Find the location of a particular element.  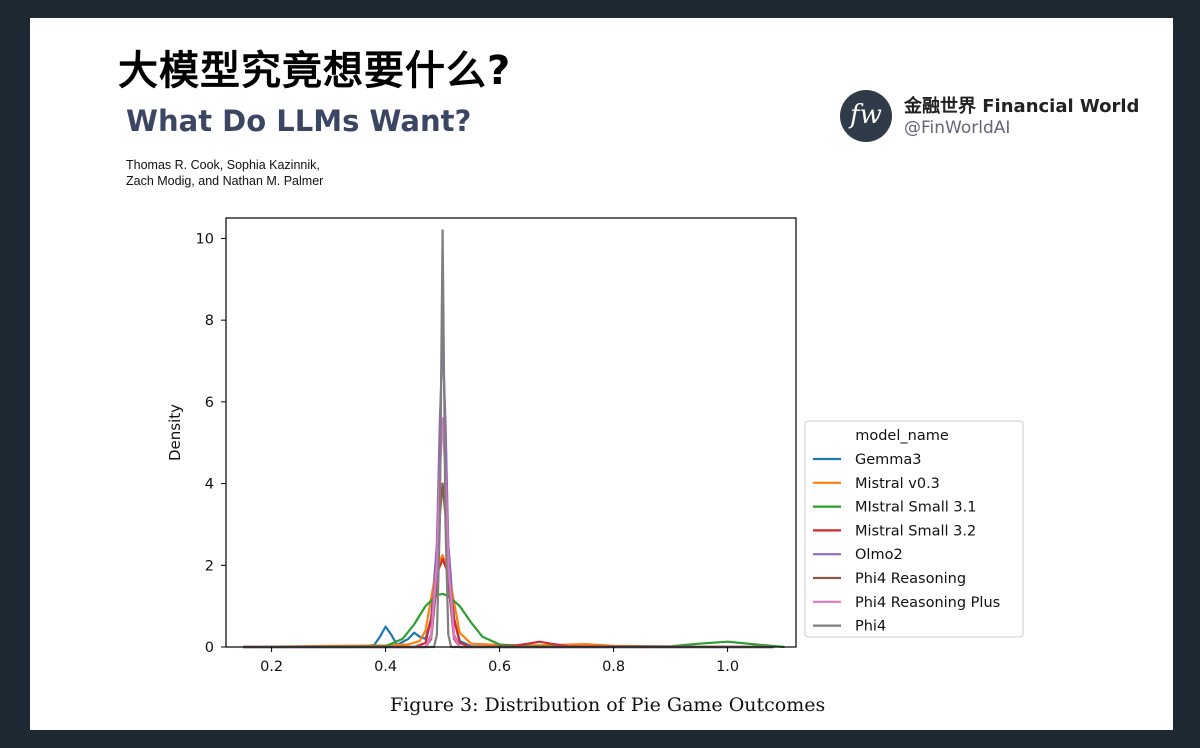

brand-block: fw 金融世界 Financial World @FinWorldAI is located at coordinates (1000, 120).